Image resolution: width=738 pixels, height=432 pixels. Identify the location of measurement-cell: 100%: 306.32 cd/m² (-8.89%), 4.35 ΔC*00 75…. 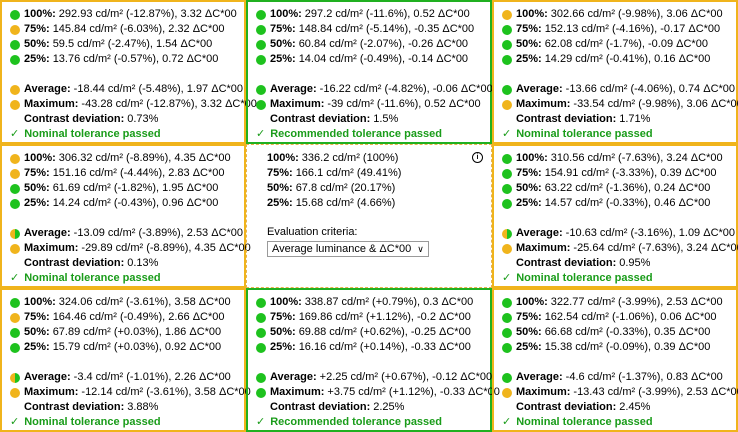
(125, 216).